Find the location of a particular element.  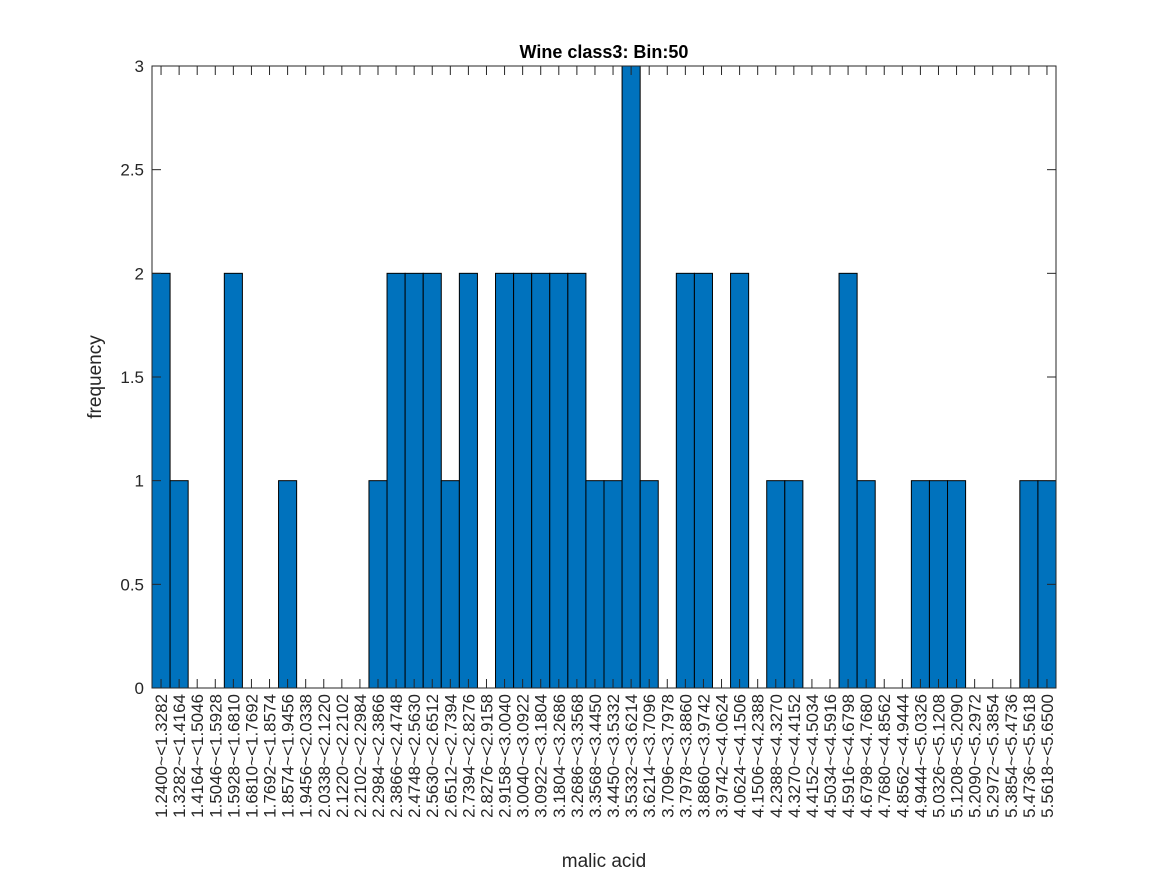

x-tick-label: 4.8562~<4.9444 is located at coordinates (902, 756).